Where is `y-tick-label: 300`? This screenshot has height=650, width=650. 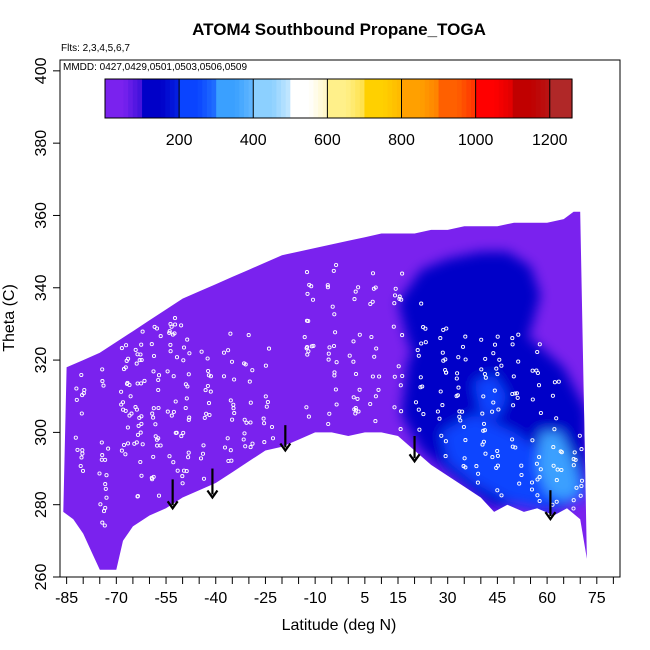 y-tick-label: 300 is located at coordinates (41, 432).